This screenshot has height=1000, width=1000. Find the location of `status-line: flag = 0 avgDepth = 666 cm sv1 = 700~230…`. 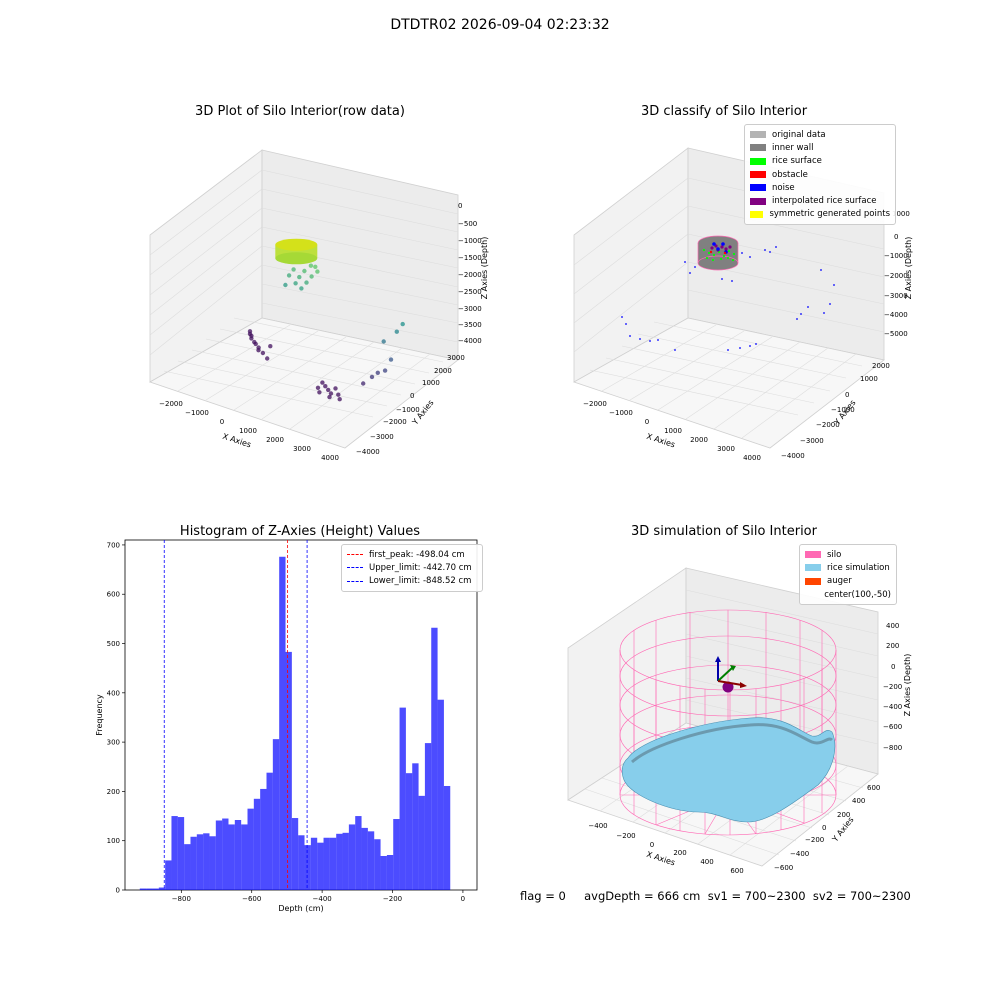

status-line: flag = 0 avgDepth = 666 cm sv1 = 700~230… is located at coordinates (715, 896).